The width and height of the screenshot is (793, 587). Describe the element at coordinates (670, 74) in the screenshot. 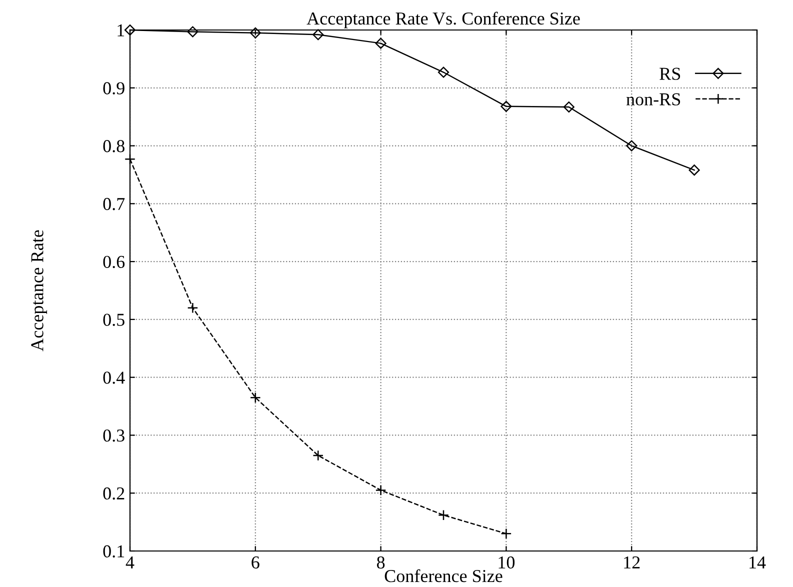

I see `legend-label: RS` at that location.